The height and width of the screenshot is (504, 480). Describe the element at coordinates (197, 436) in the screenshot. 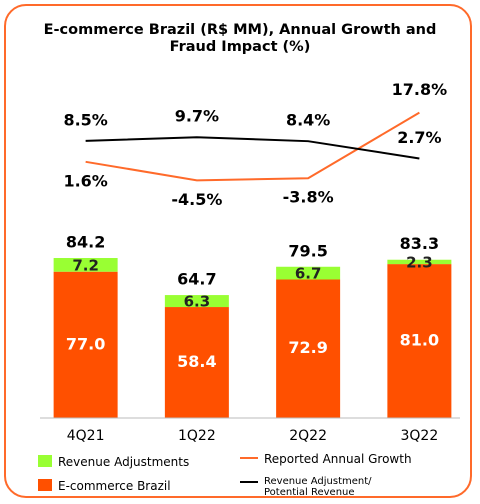

I see `x-tick-label: 1Q22` at that location.